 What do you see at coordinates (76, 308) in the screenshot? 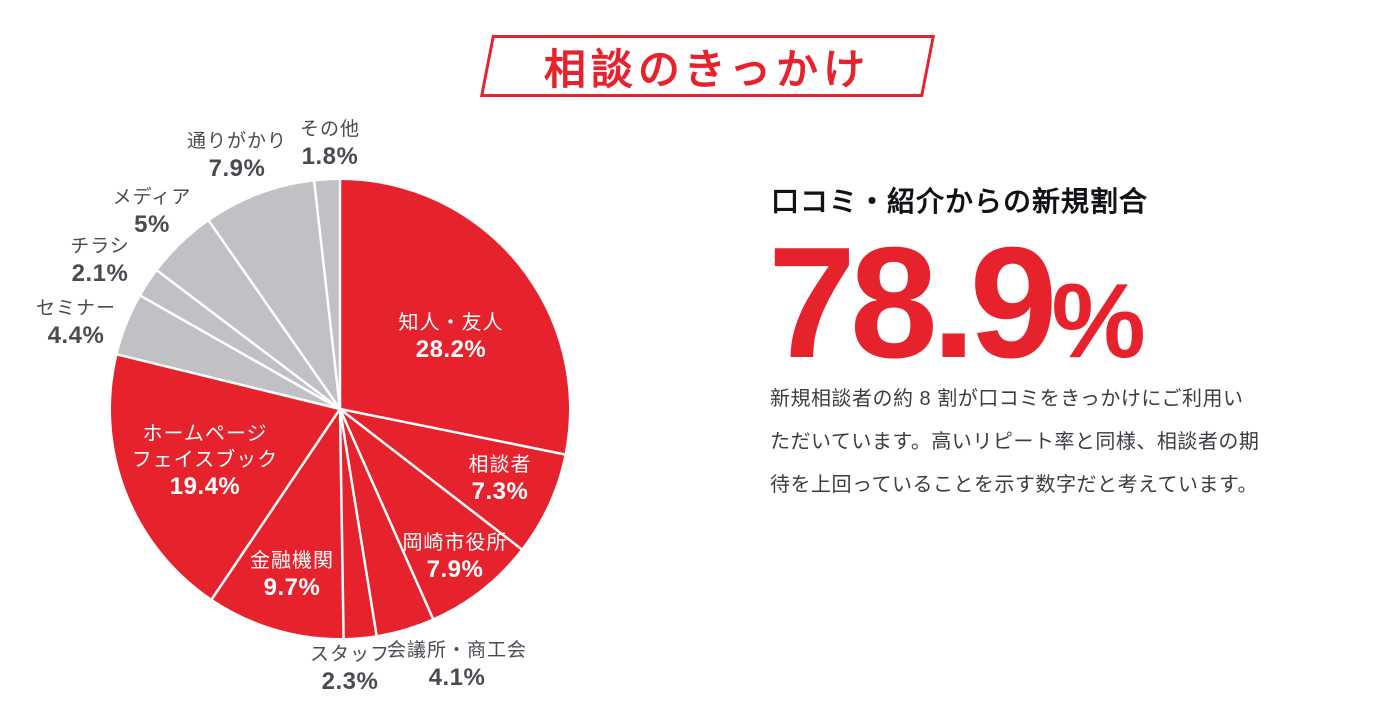
I see `slice-name: セミナー` at bounding box center [76, 308].